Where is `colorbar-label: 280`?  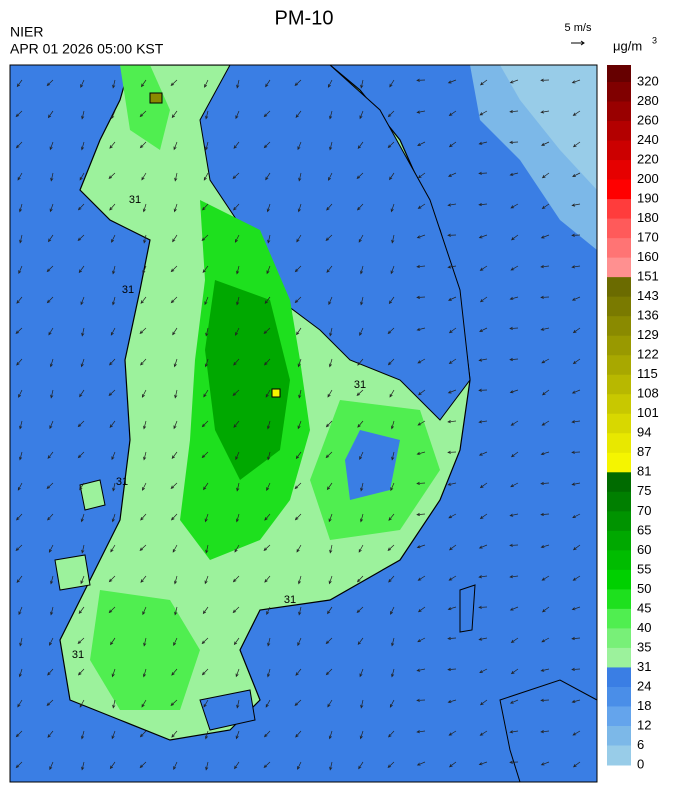
colorbar-label: 280 is located at coordinates (648, 100).